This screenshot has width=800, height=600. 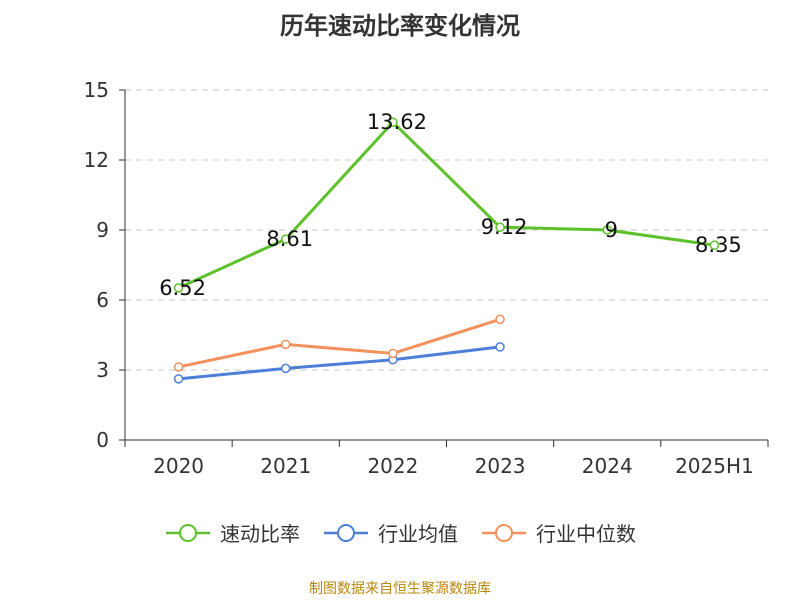 I want to click on data-label: 8.61, so click(x=289, y=239).